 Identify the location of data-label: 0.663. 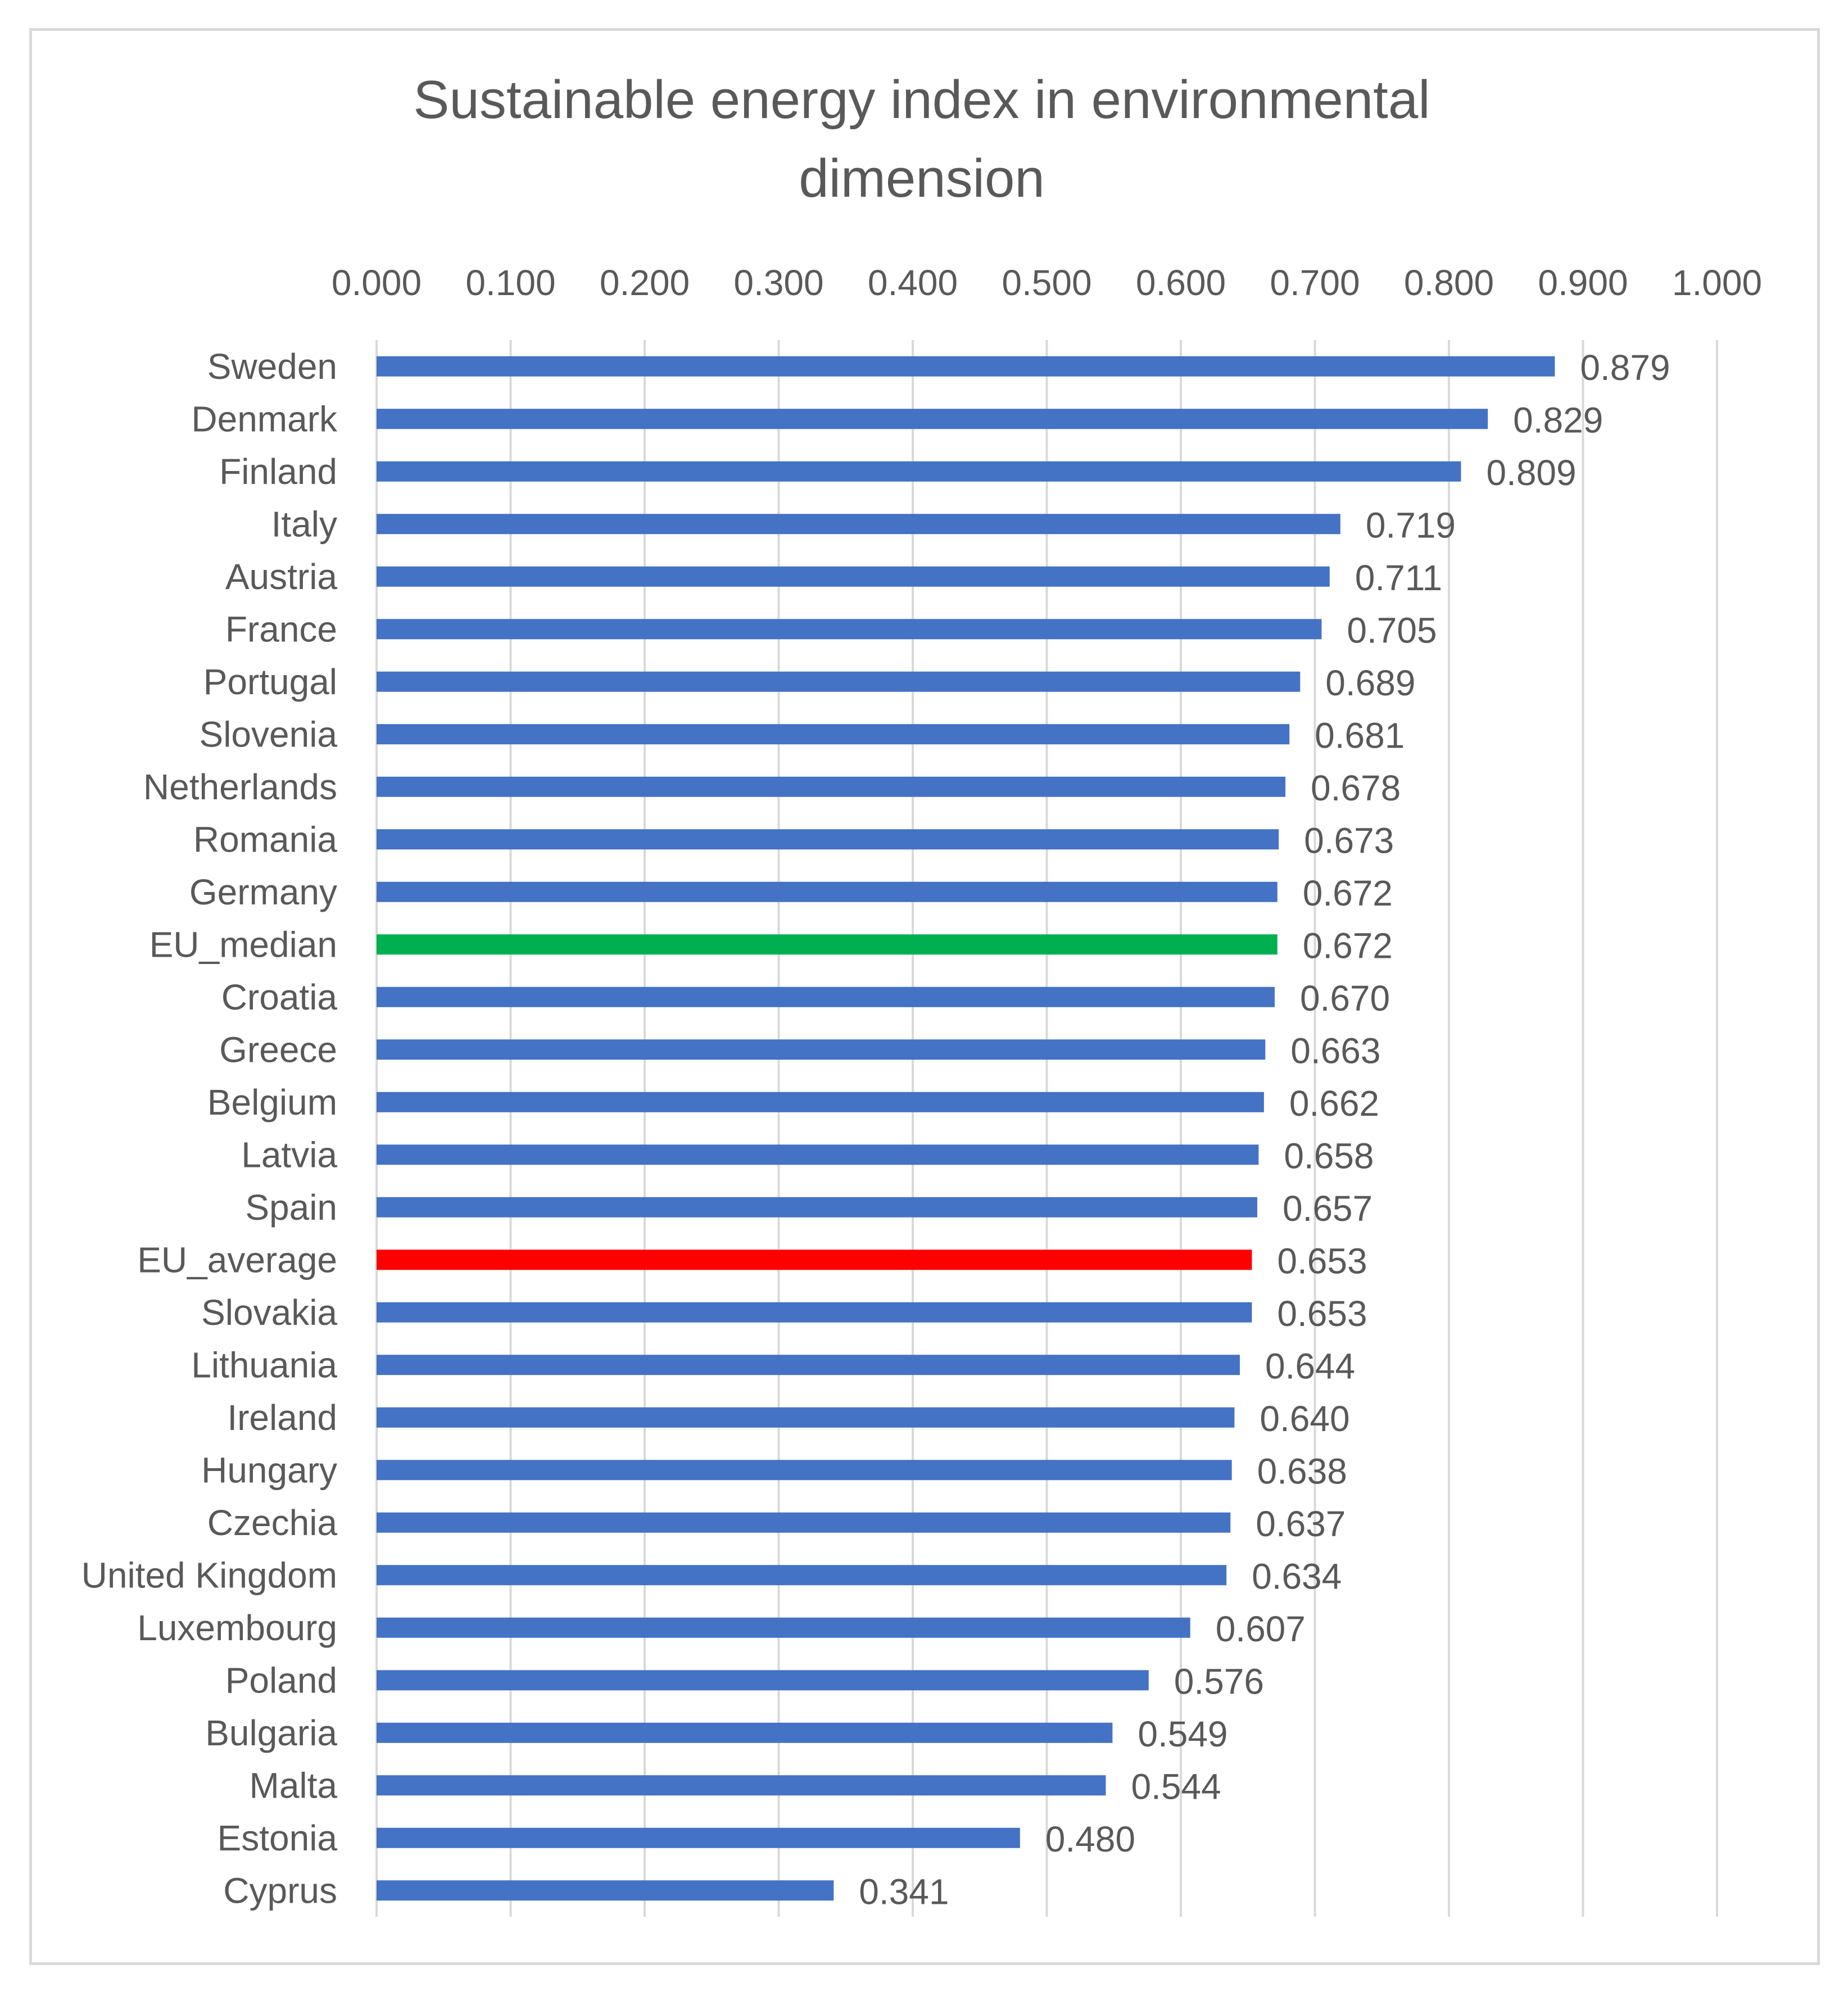
(1335, 1050).